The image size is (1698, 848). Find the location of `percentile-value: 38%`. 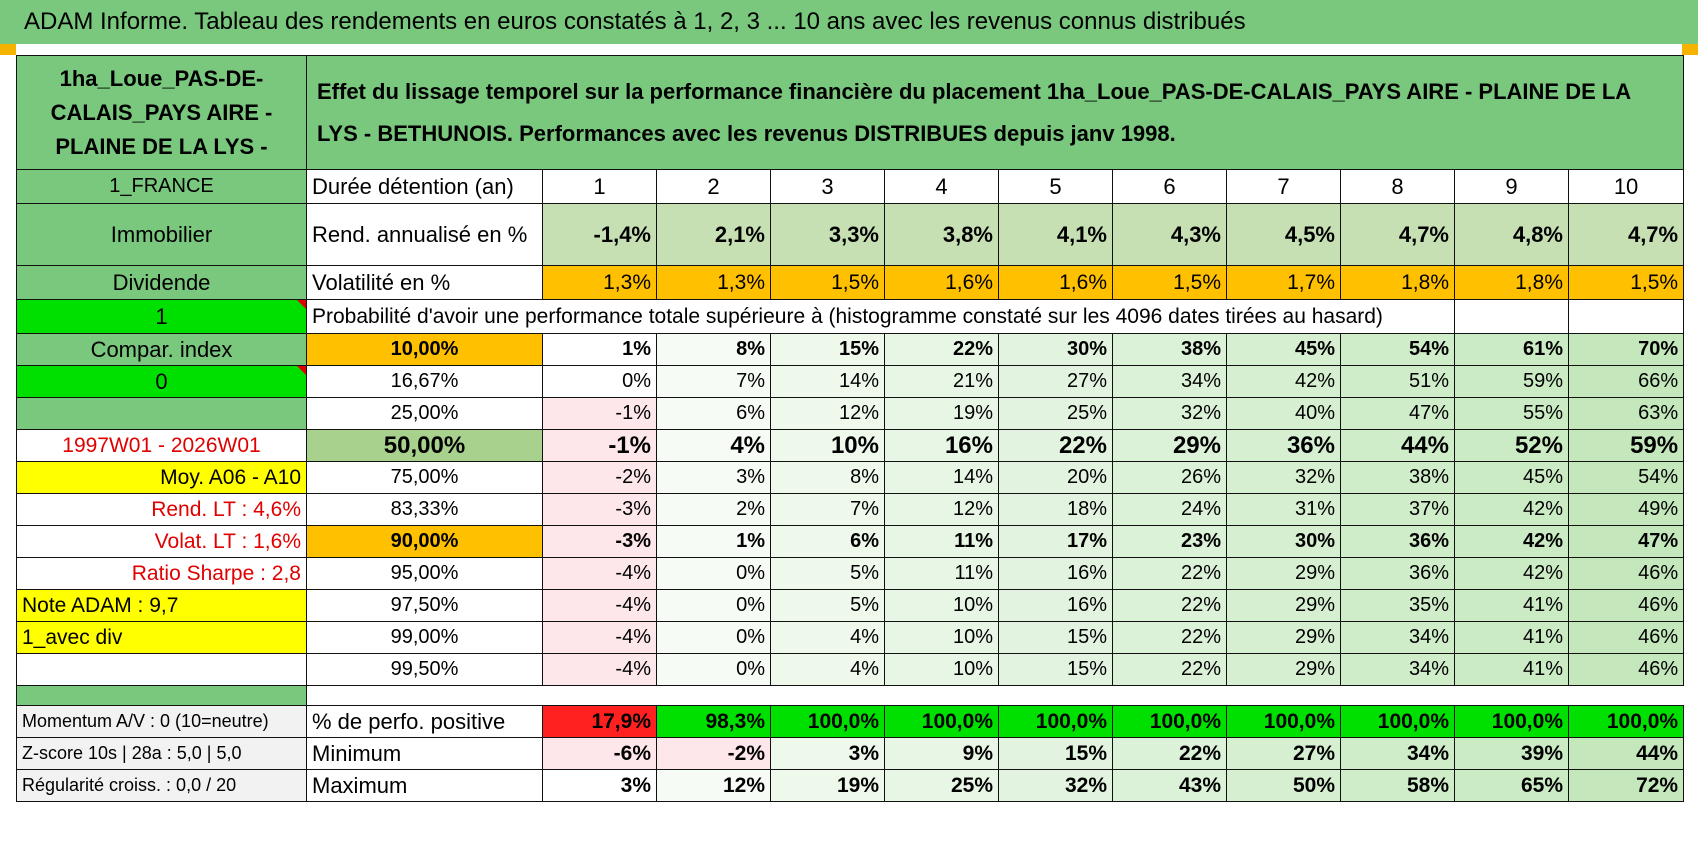

percentile-value: 38% is located at coordinates (1397, 477).